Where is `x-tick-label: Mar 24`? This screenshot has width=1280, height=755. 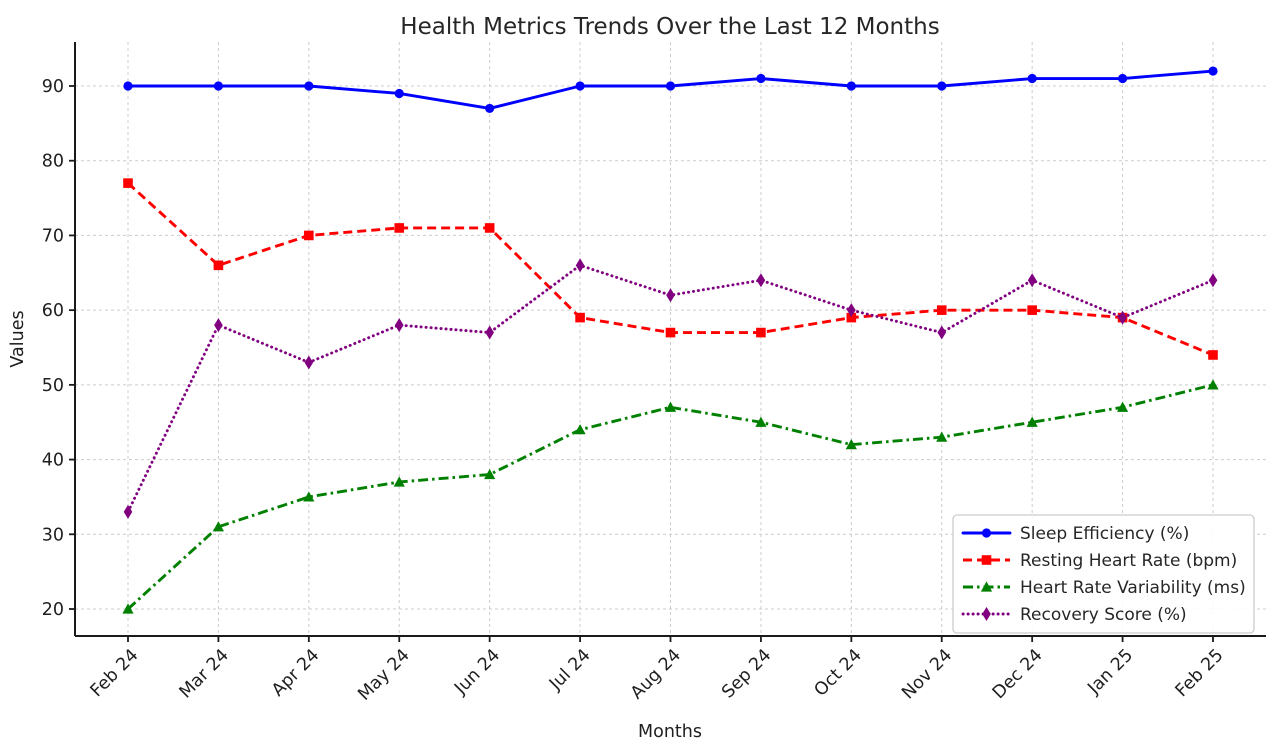 x-tick-label: Mar 24 is located at coordinates (204, 673).